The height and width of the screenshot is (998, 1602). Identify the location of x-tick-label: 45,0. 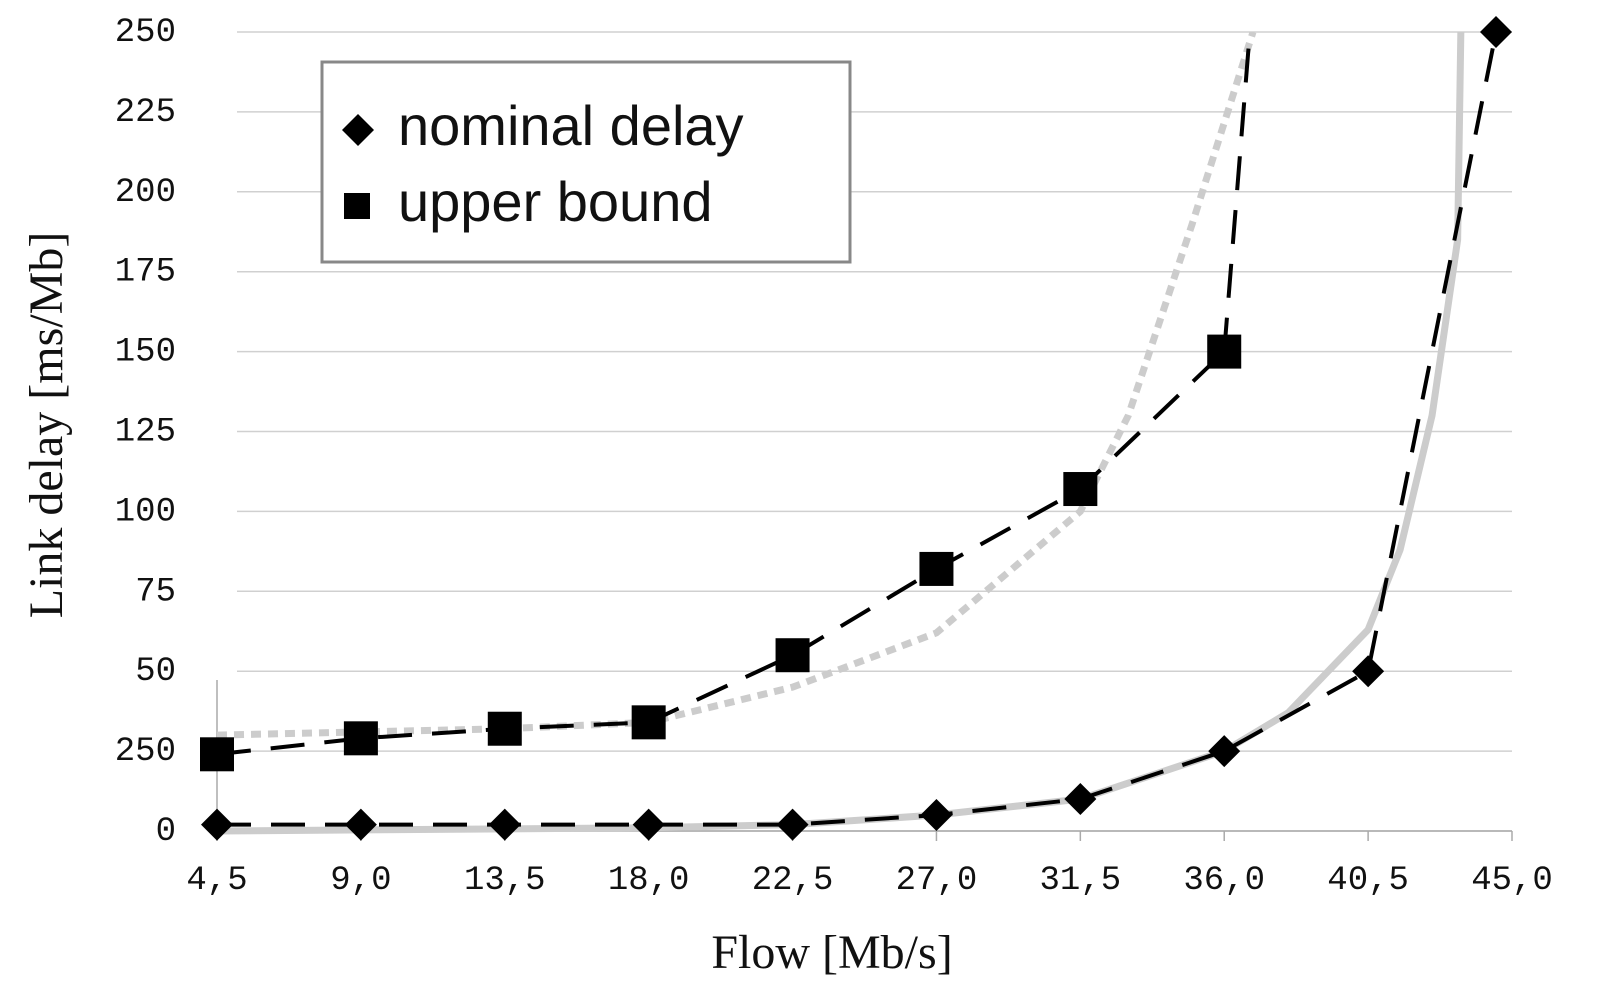
(1512, 881).